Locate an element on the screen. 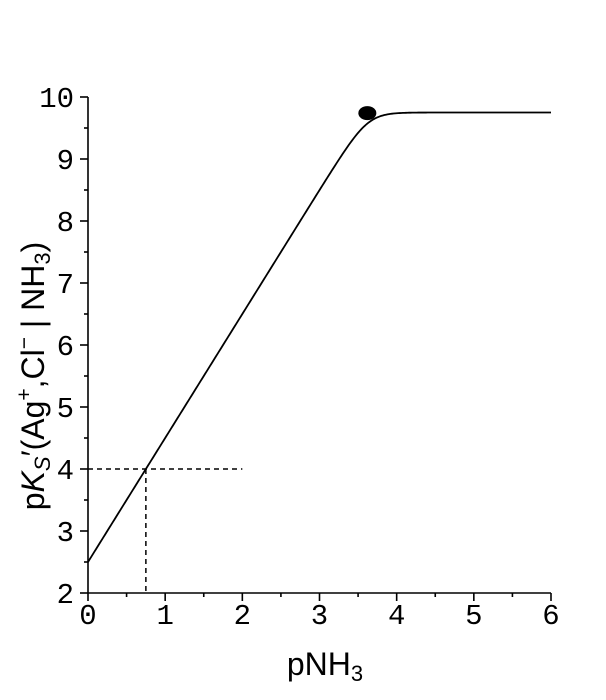 The image size is (606, 700). y-tick-label: 4 is located at coordinates (65, 471).